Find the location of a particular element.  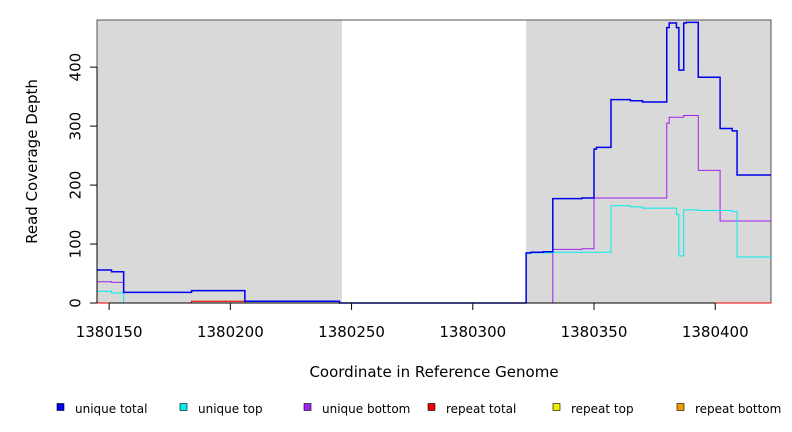

x-tick-label: 1380400 is located at coordinates (715, 332).